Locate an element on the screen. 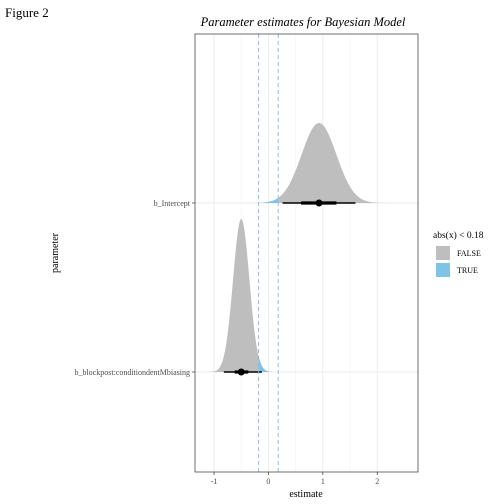 This screenshot has height=504, width=504. y-axis-title: parameter is located at coordinates (55, 252).